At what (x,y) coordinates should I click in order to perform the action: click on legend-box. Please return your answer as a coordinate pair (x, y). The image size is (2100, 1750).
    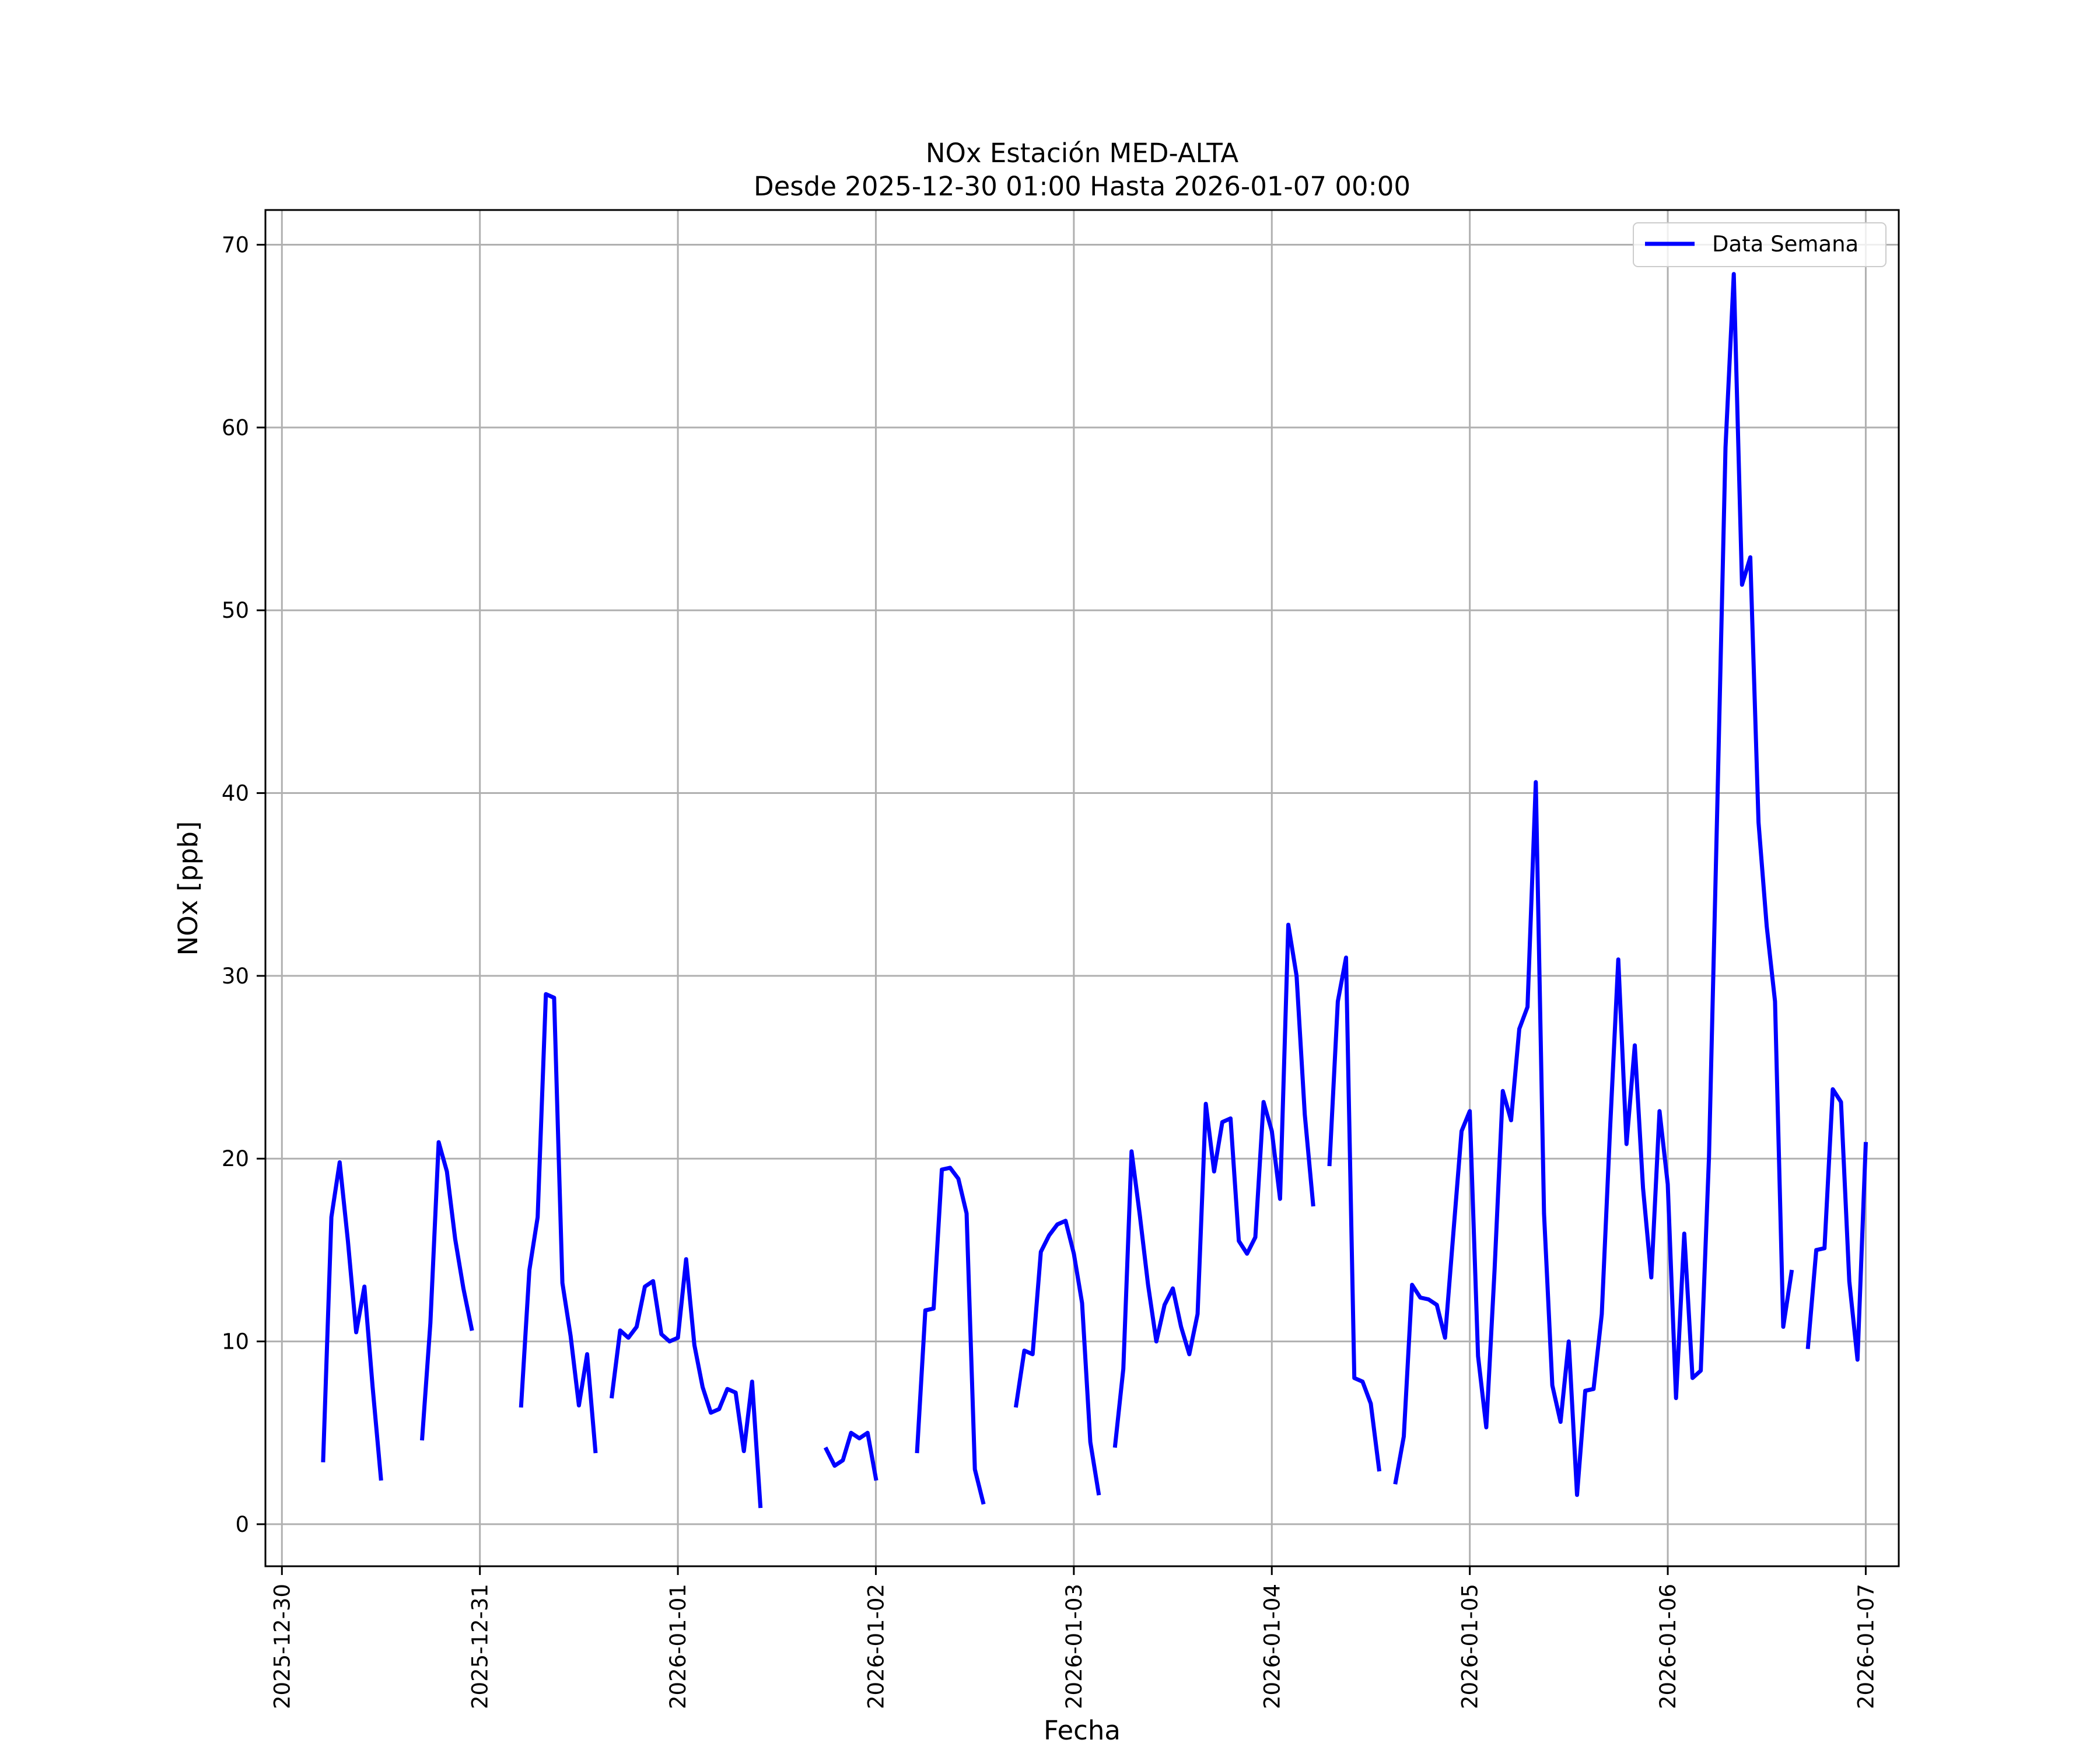
    Looking at the image, I should click on (1760, 244).